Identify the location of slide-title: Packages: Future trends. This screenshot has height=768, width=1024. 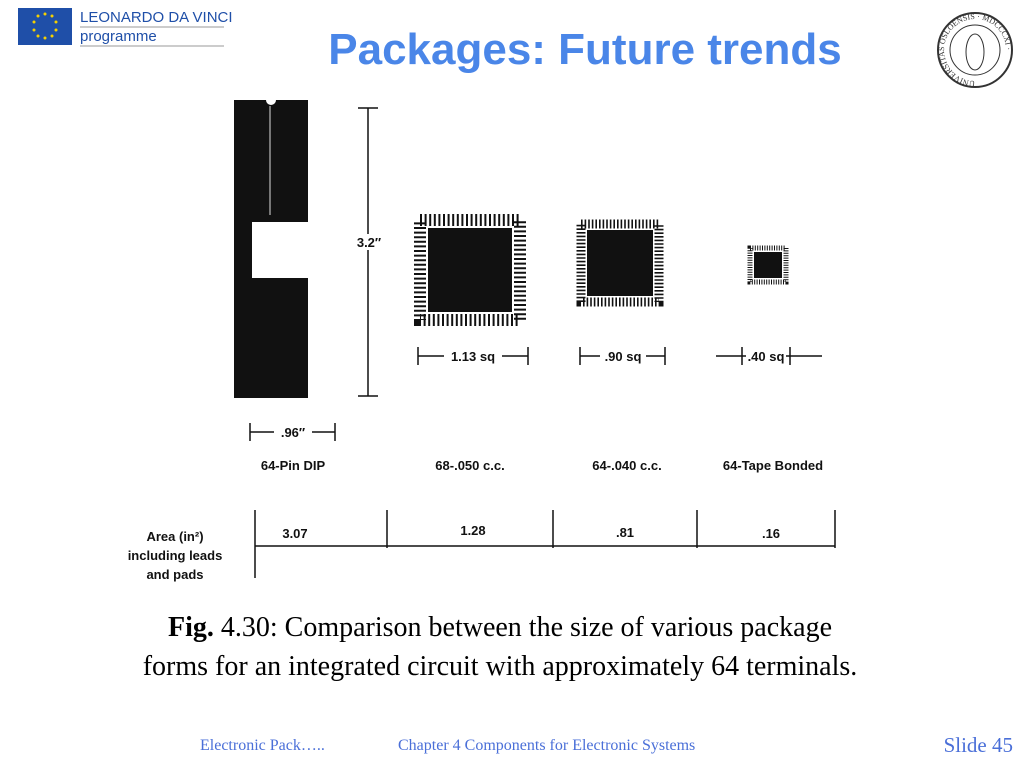
(585, 49).